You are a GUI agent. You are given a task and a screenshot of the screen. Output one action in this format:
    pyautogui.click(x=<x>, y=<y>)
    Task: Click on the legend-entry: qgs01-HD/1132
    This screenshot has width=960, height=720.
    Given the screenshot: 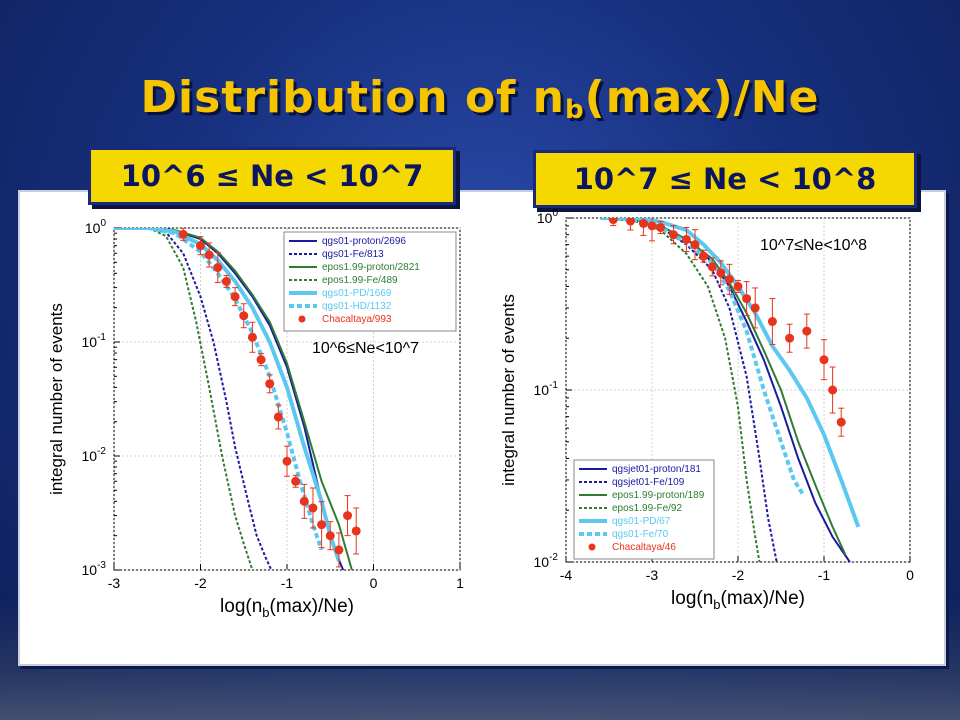 What is the action you would take?
    pyautogui.click(x=357, y=306)
    